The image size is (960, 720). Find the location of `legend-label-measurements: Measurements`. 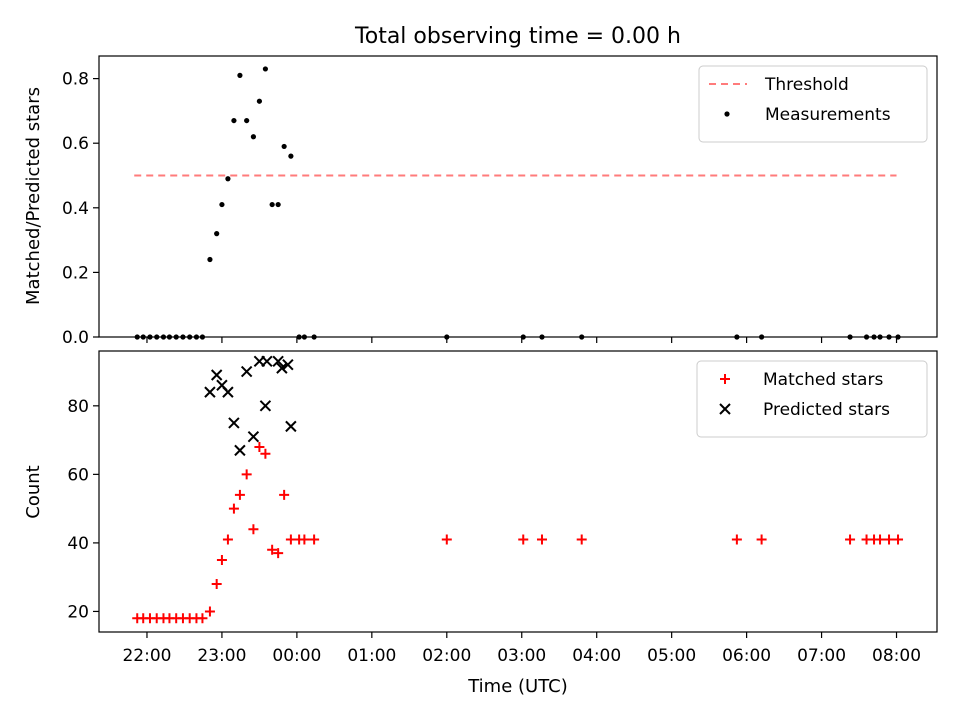

legend-label-measurements: Measurements is located at coordinates (828, 115).